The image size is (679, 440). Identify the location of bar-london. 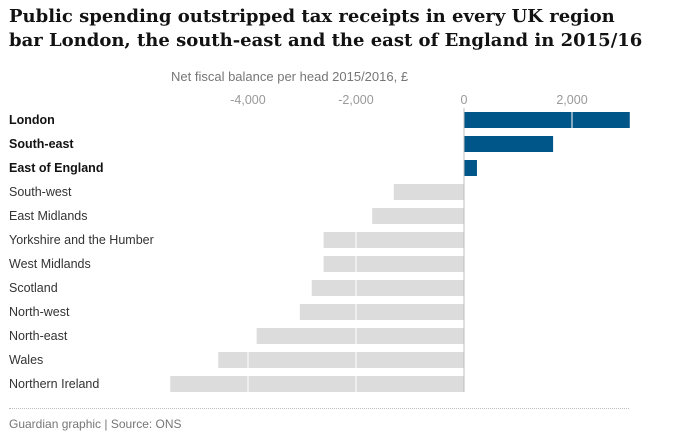
(547, 120).